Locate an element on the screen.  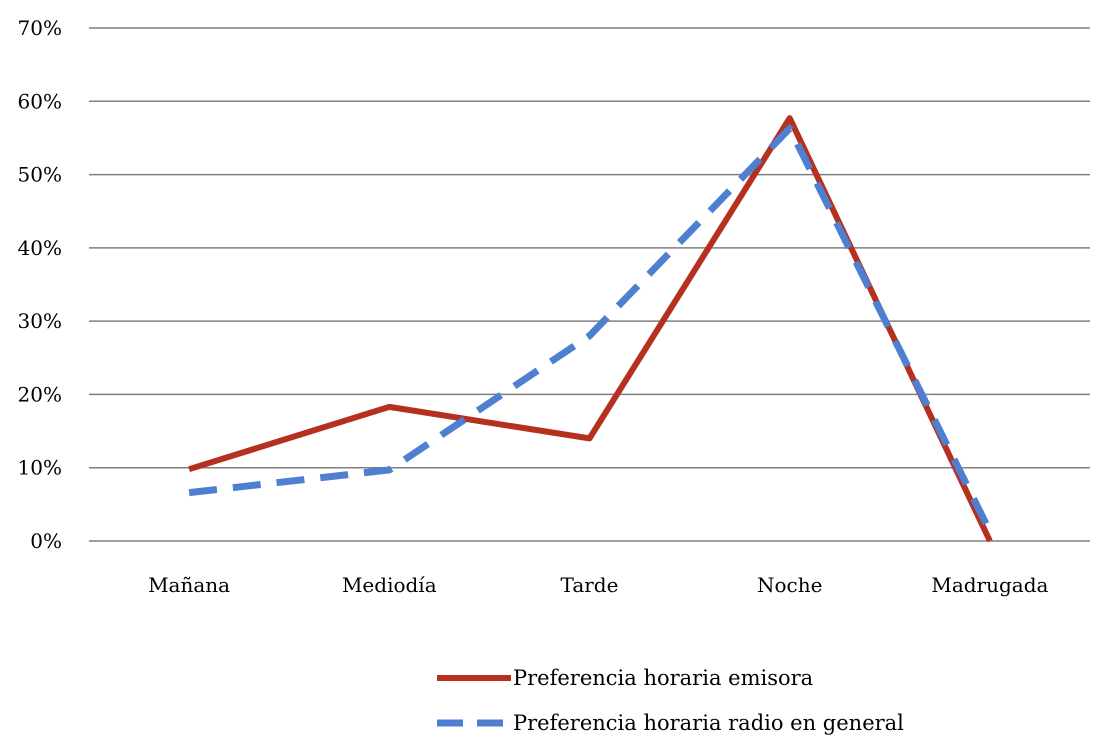
y-tick-label: 30% is located at coordinates (40, 321).